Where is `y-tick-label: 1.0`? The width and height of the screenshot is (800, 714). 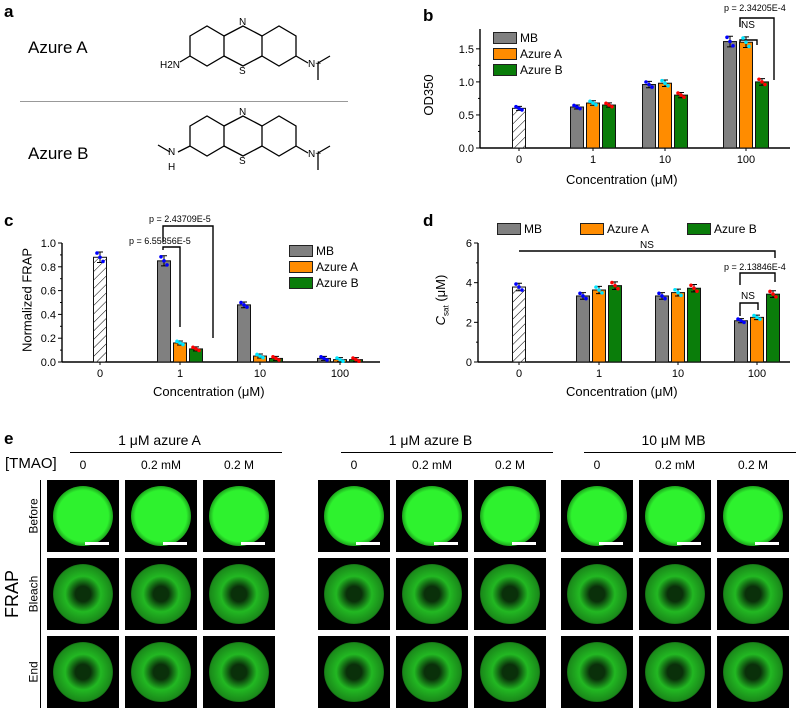
y-tick-label: 1.0 is located at coordinates (48, 244).